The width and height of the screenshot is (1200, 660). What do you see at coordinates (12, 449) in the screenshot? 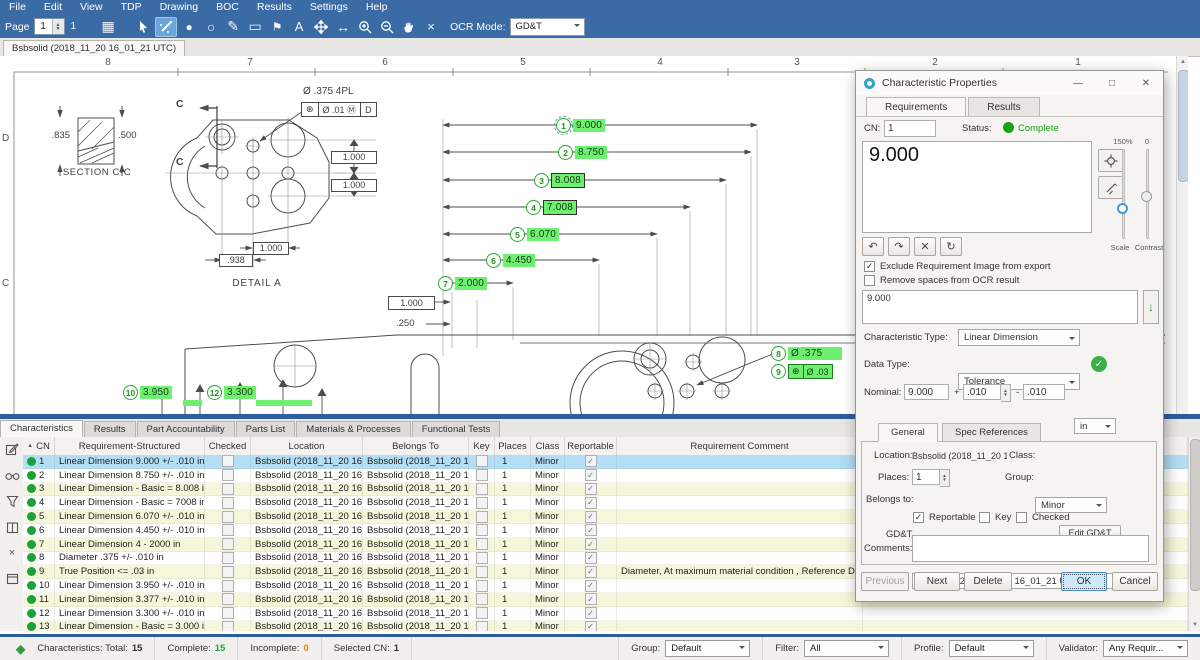
I see `edit-icon` at bounding box center [12, 449].